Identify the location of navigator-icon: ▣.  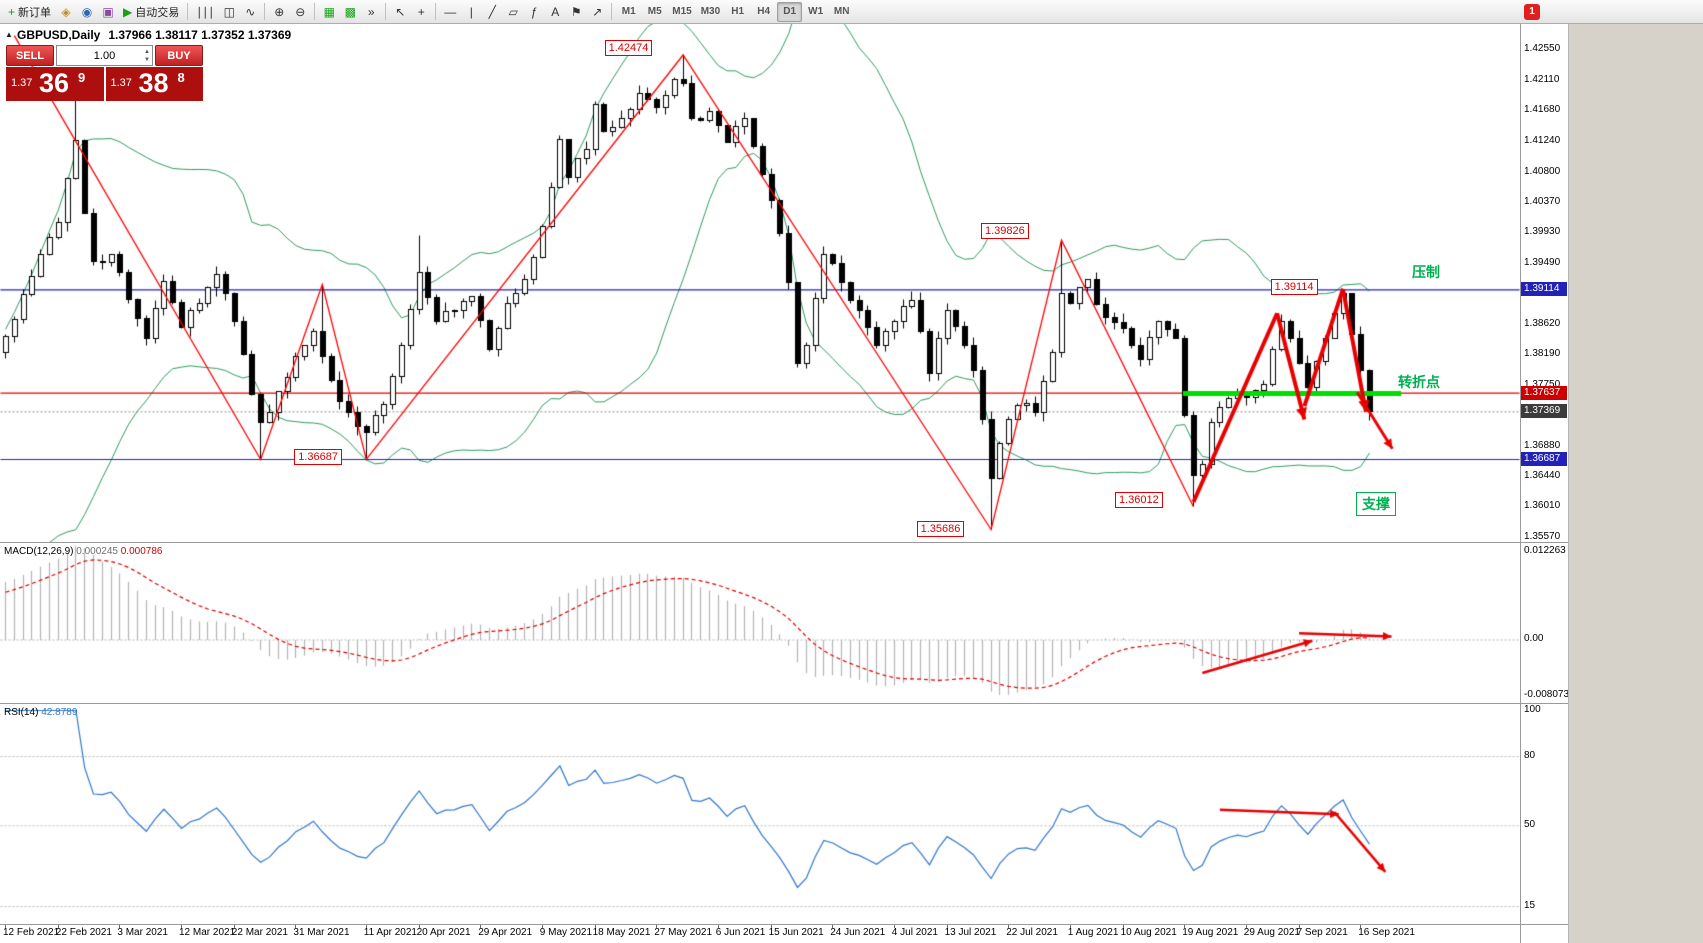
(108, 11).